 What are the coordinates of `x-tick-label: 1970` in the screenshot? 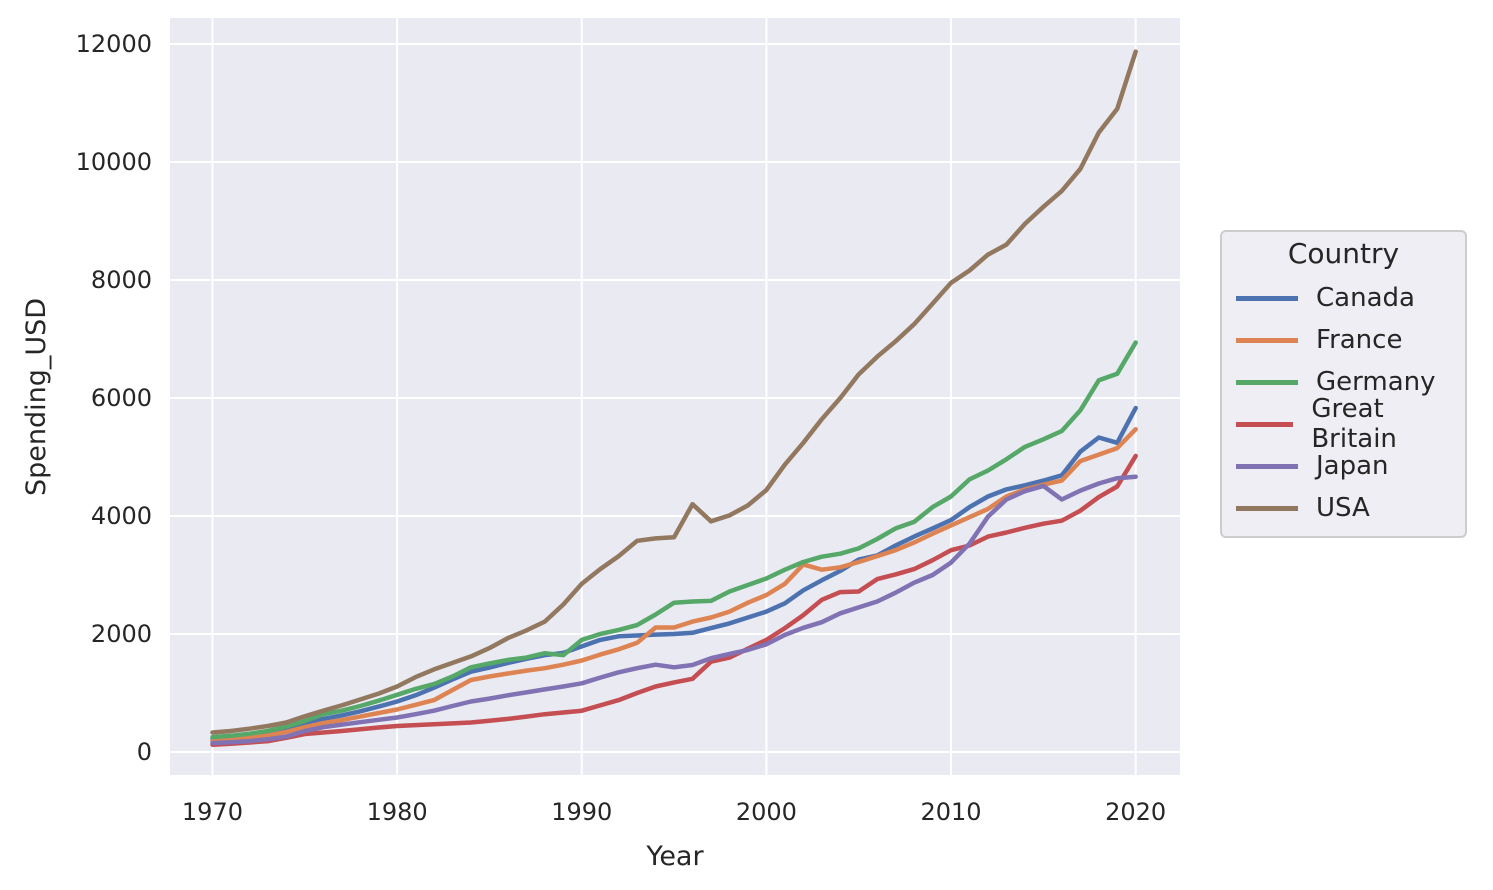 It's located at (212, 812).